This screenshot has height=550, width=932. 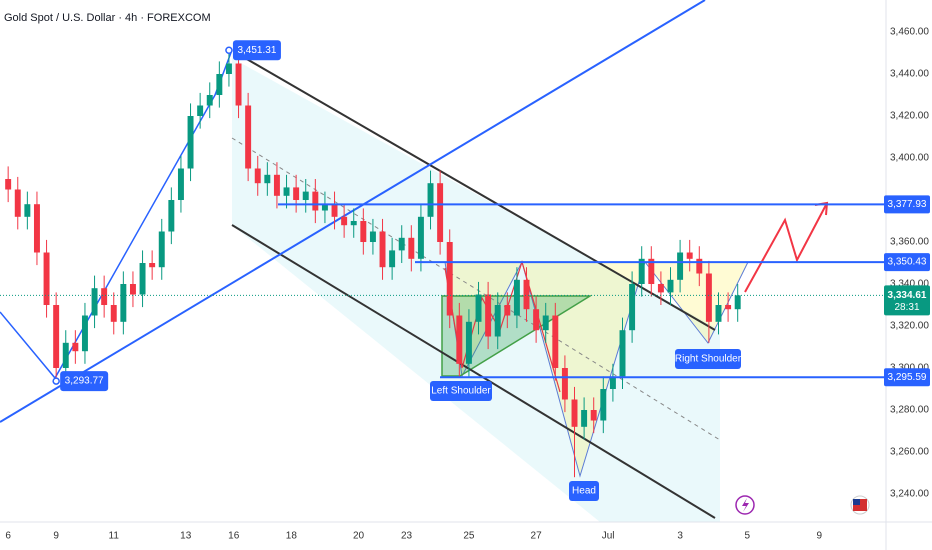 What do you see at coordinates (909, 242) in the screenshot?
I see `y-tick-label: 3,360.00` at bounding box center [909, 242].